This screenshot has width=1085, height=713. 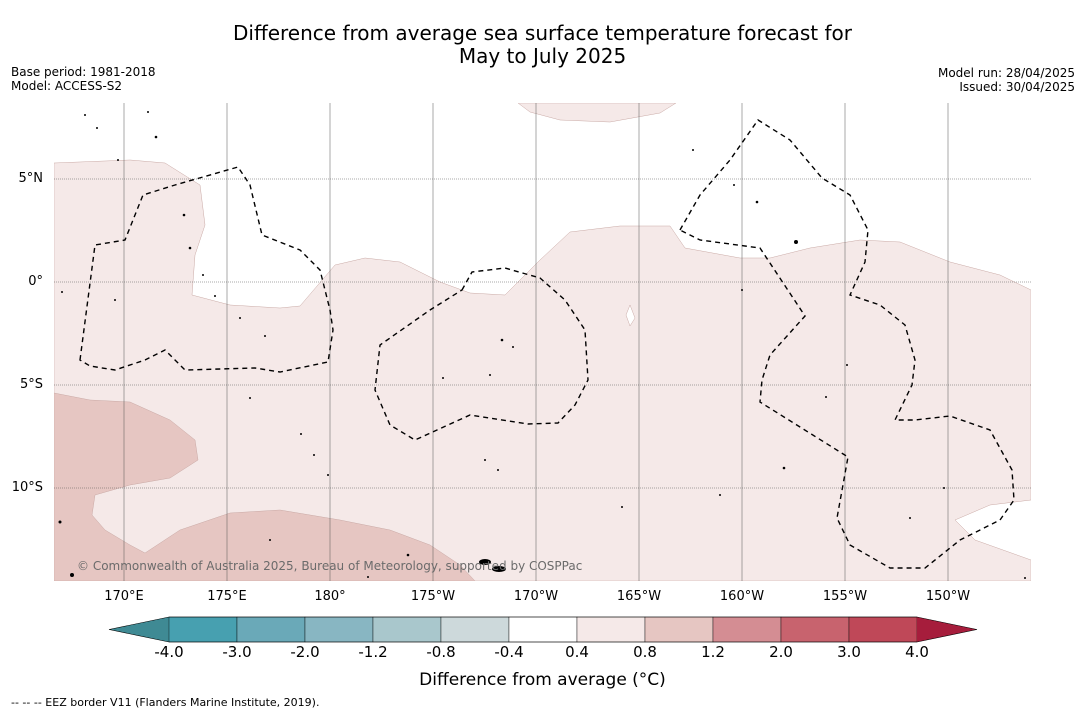 What do you see at coordinates (542, 680) in the screenshot?
I see `colorbar-label: Difference from average (°C)` at bounding box center [542, 680].